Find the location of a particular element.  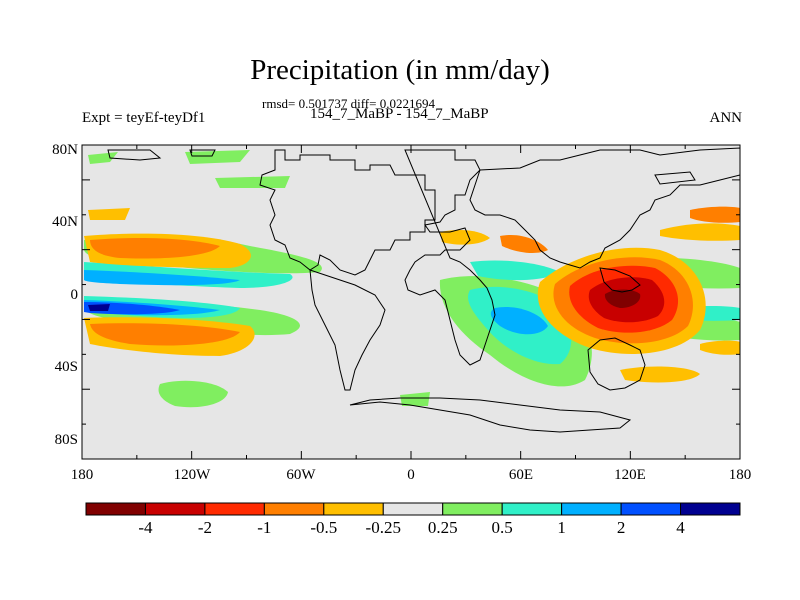

colorbar-label: 0.5 is located at coordinates (502, 527).